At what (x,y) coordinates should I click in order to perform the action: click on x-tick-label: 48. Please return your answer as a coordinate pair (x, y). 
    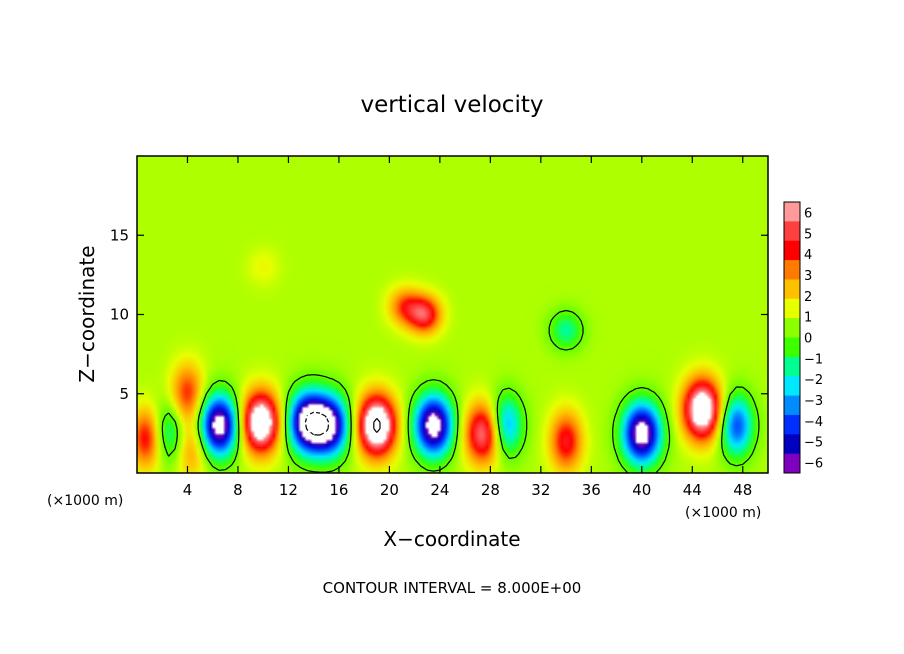
    Looking at the image, I should click on (742, 490).